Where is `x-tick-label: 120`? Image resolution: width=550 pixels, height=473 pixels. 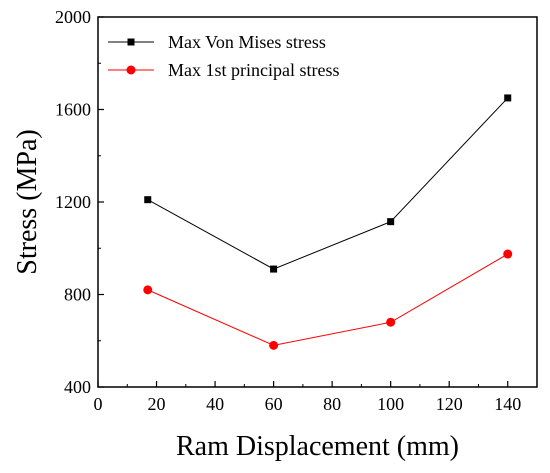
x-tick-label: 120 is located at coordinates (449, 404).